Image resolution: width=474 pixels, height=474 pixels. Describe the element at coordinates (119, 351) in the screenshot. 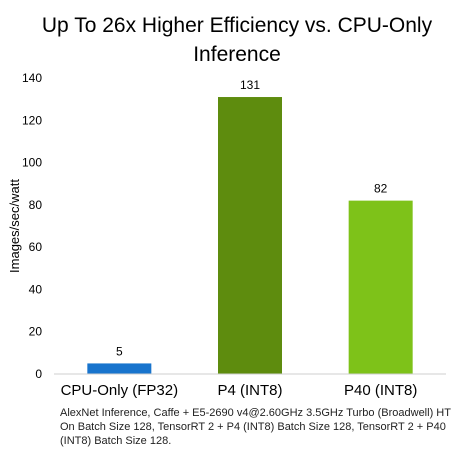

I see `bar-value-label: 5` at that location.